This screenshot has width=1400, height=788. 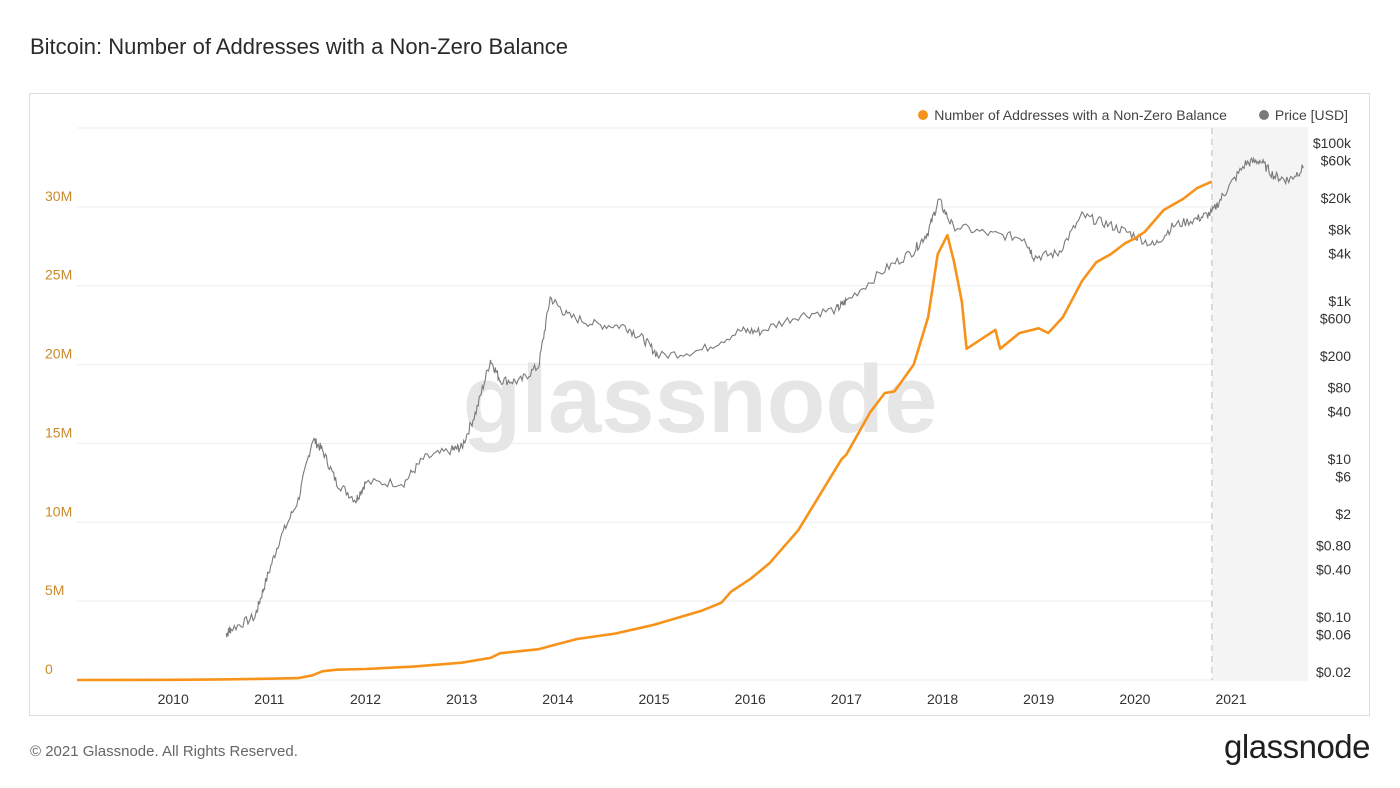 I want to click on left-axis-tick-label: 0, so click(x=49, y=669).